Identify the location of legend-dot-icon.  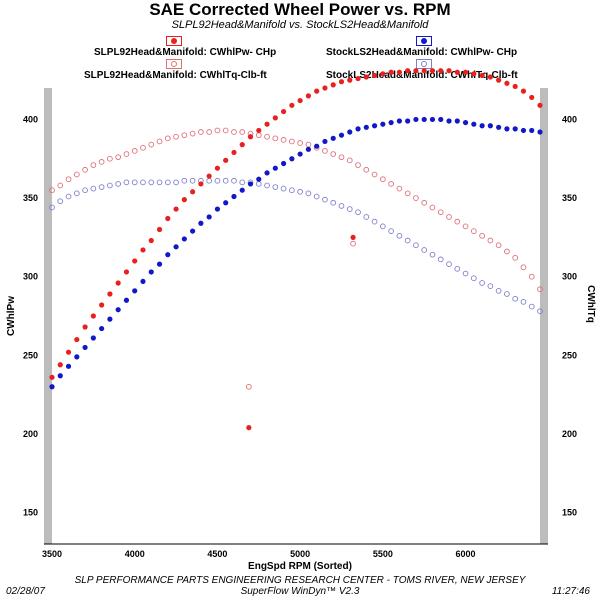
(424, 41).